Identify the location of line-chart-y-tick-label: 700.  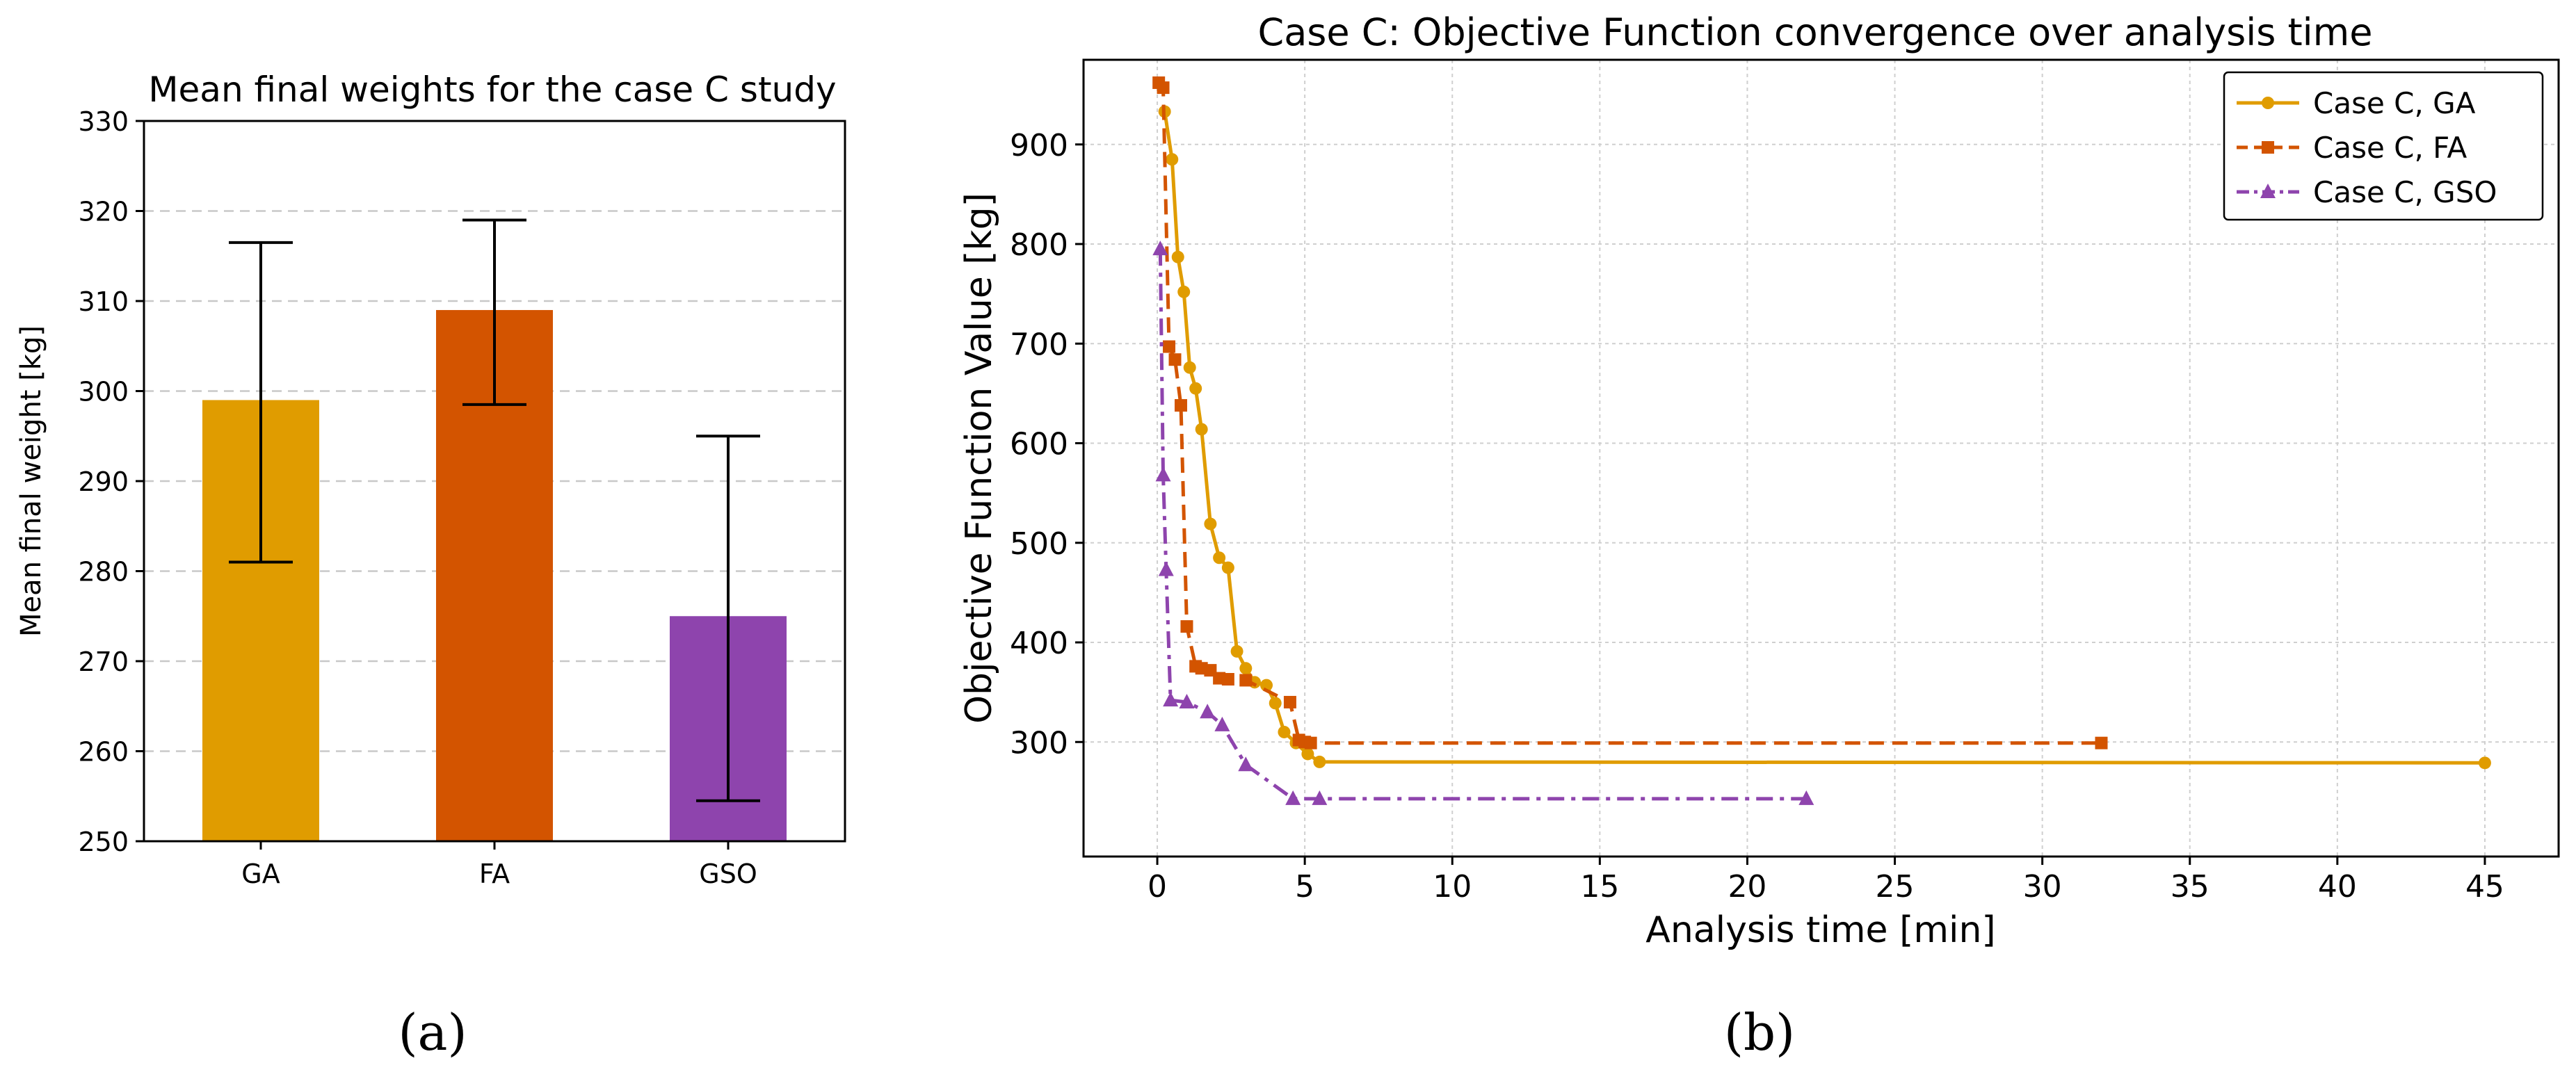
(1039, 344).